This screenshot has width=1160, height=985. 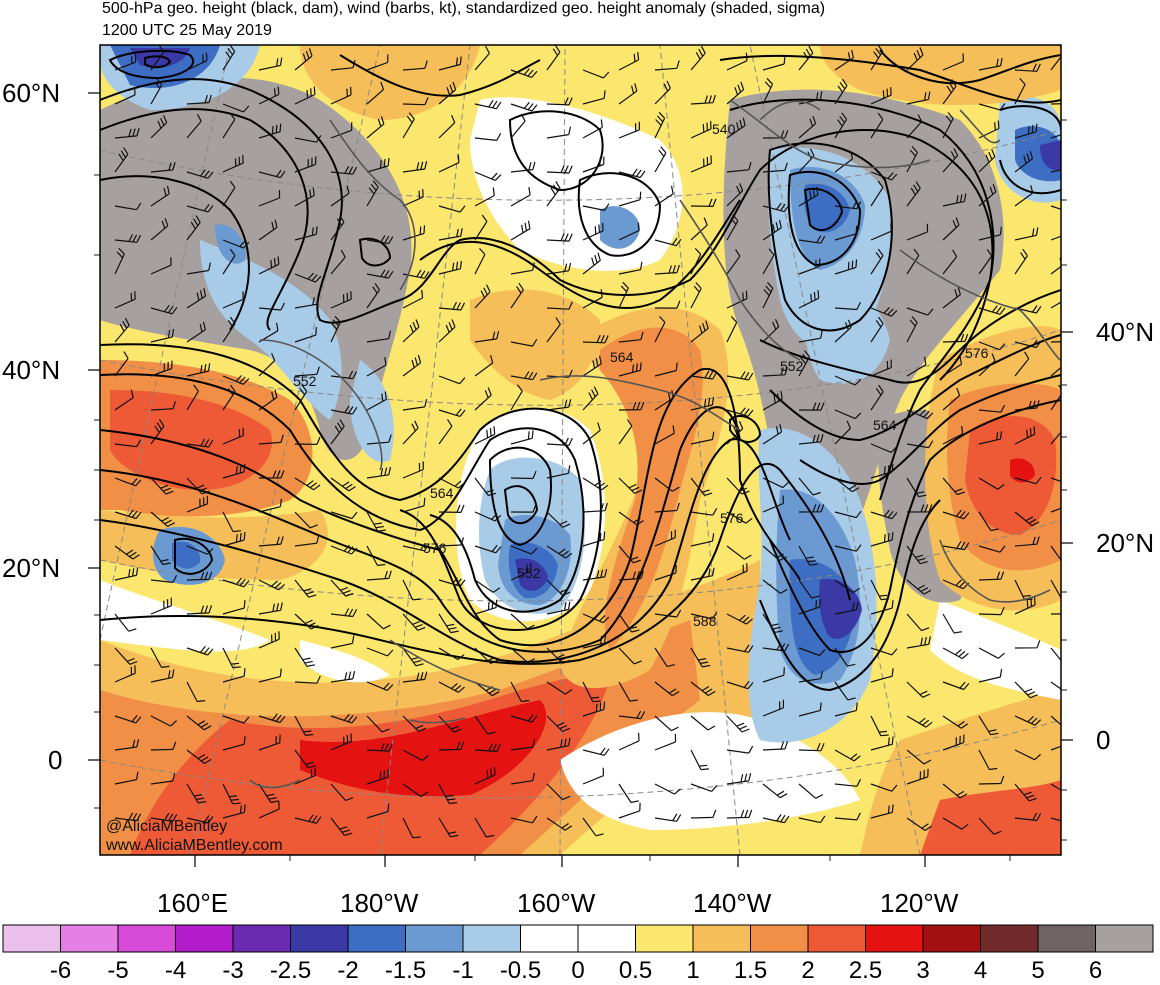 I want to click on colorbar-label: 6, so click(x=1095, y=970).